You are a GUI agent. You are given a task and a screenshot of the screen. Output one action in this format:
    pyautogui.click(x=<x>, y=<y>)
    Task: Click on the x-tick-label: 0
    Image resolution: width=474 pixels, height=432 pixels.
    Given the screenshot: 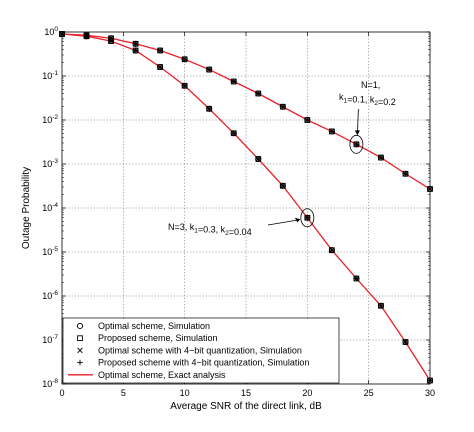 What is the action you would take?
    pyautogui.click(x=61, y=393)
    